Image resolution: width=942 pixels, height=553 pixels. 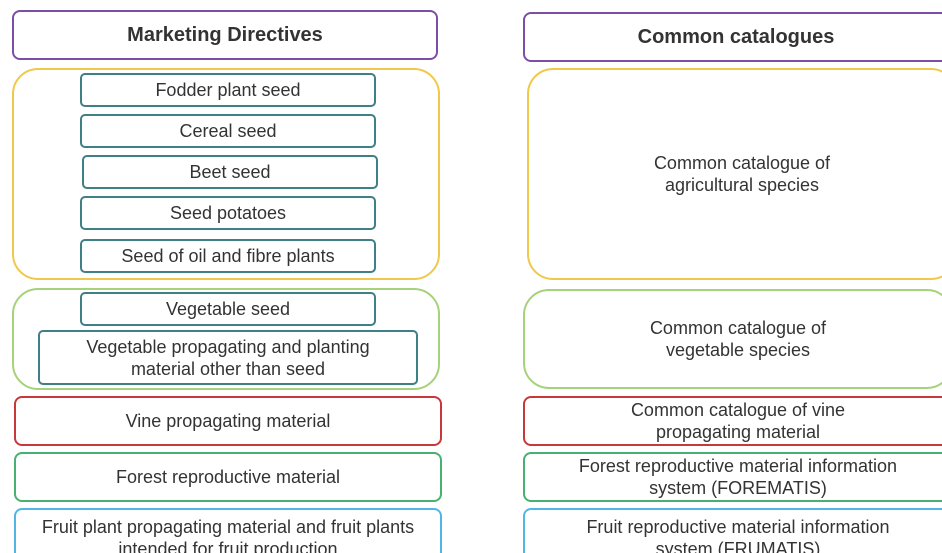 What do you see at coordinates (732, 339) in the screenshot?
I see `catalogue: Common catalogue of vegetable species` at bounding box center [732, 339].